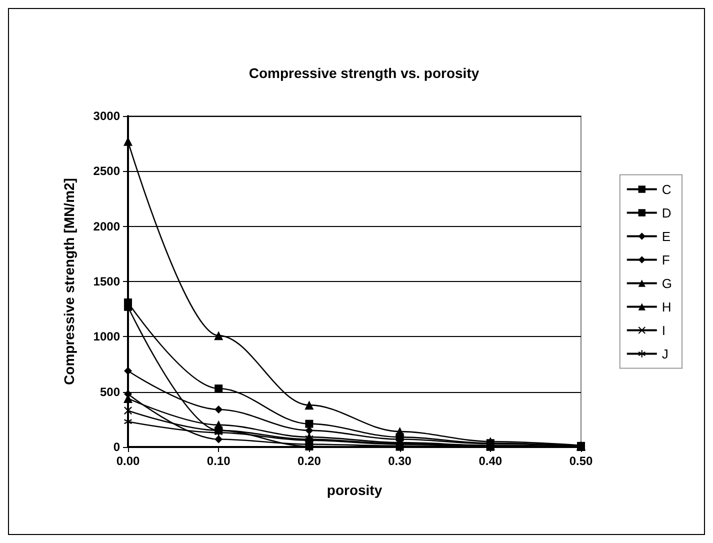  What do you see at coordinates (666, 260) in the screenshot?
I see `legend-label: F` at bounding box center [666, 260].